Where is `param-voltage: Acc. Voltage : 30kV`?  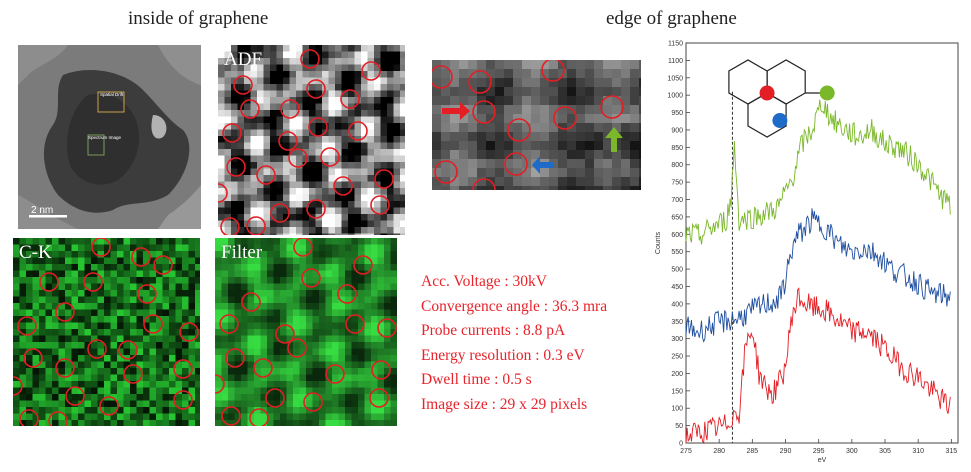 param-voltage: Acc. Voltage : 30kV is located at coordinates (484, 281).